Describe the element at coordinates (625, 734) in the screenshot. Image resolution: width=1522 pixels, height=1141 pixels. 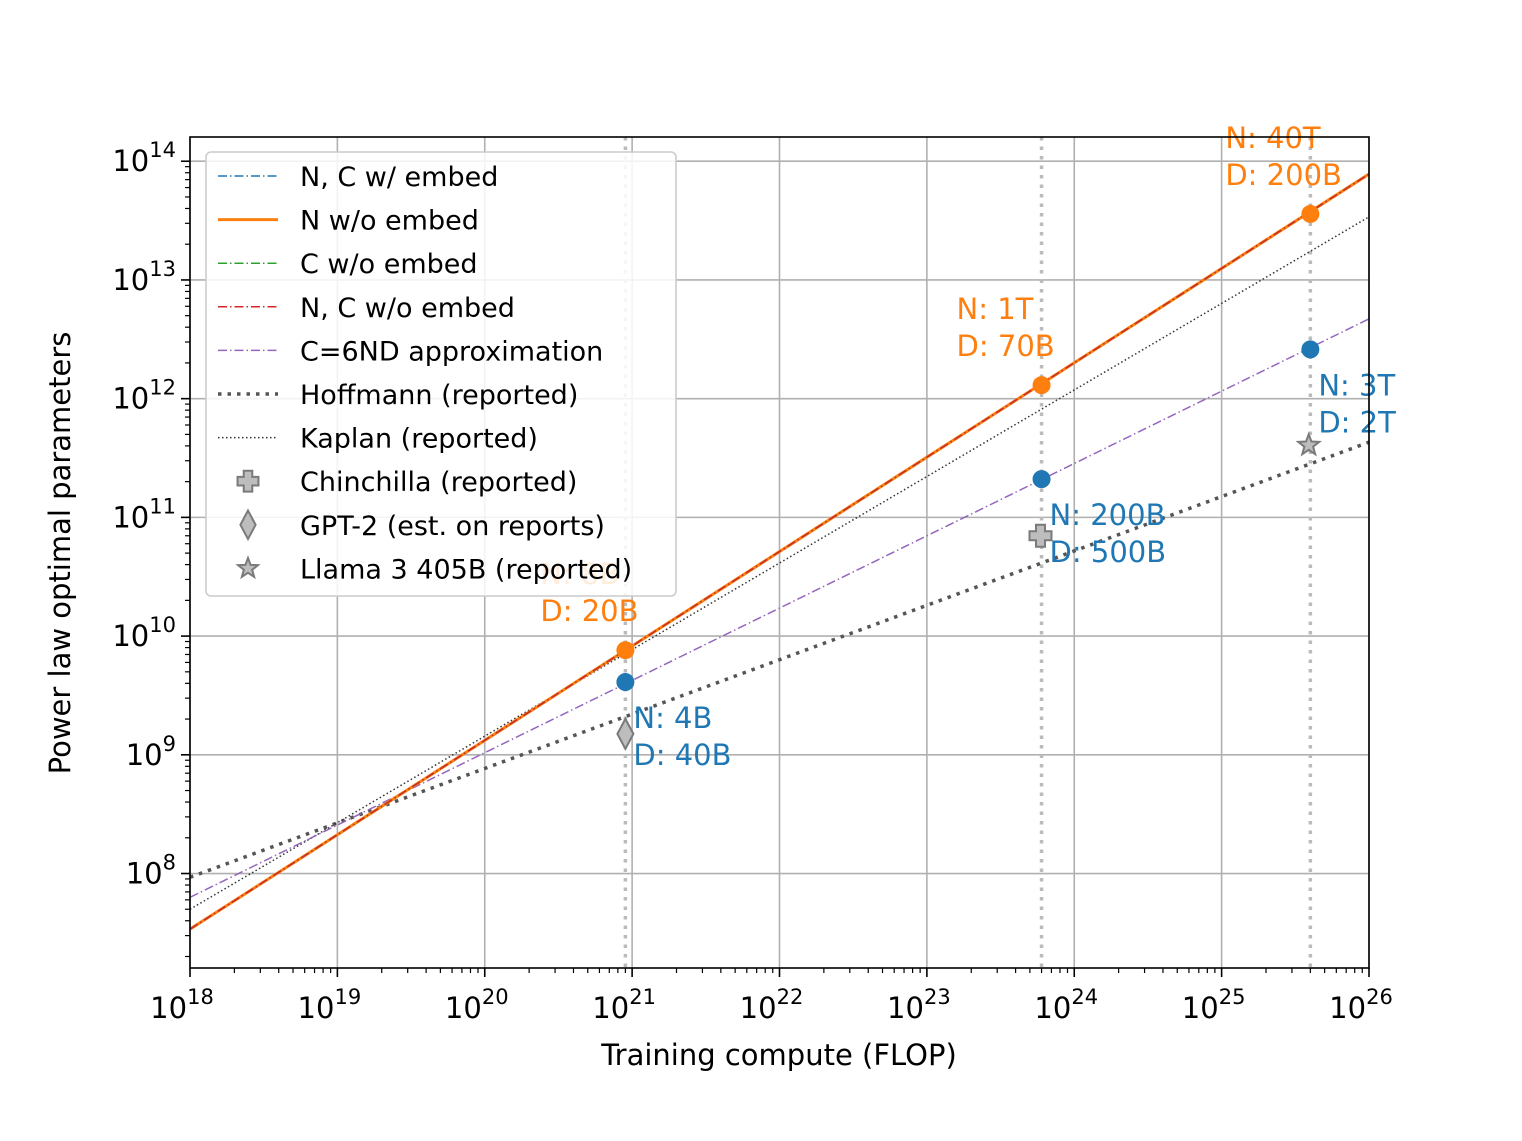
I see `reported-diamond-marker` at that location.